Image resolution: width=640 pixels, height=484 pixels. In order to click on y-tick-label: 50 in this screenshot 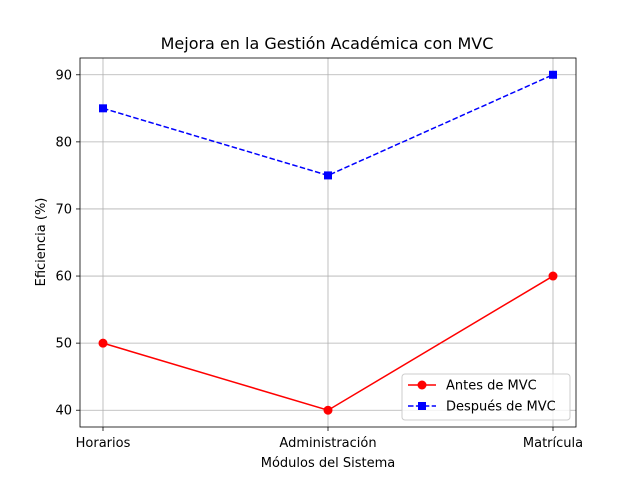, I will do `click(63, 344)`.